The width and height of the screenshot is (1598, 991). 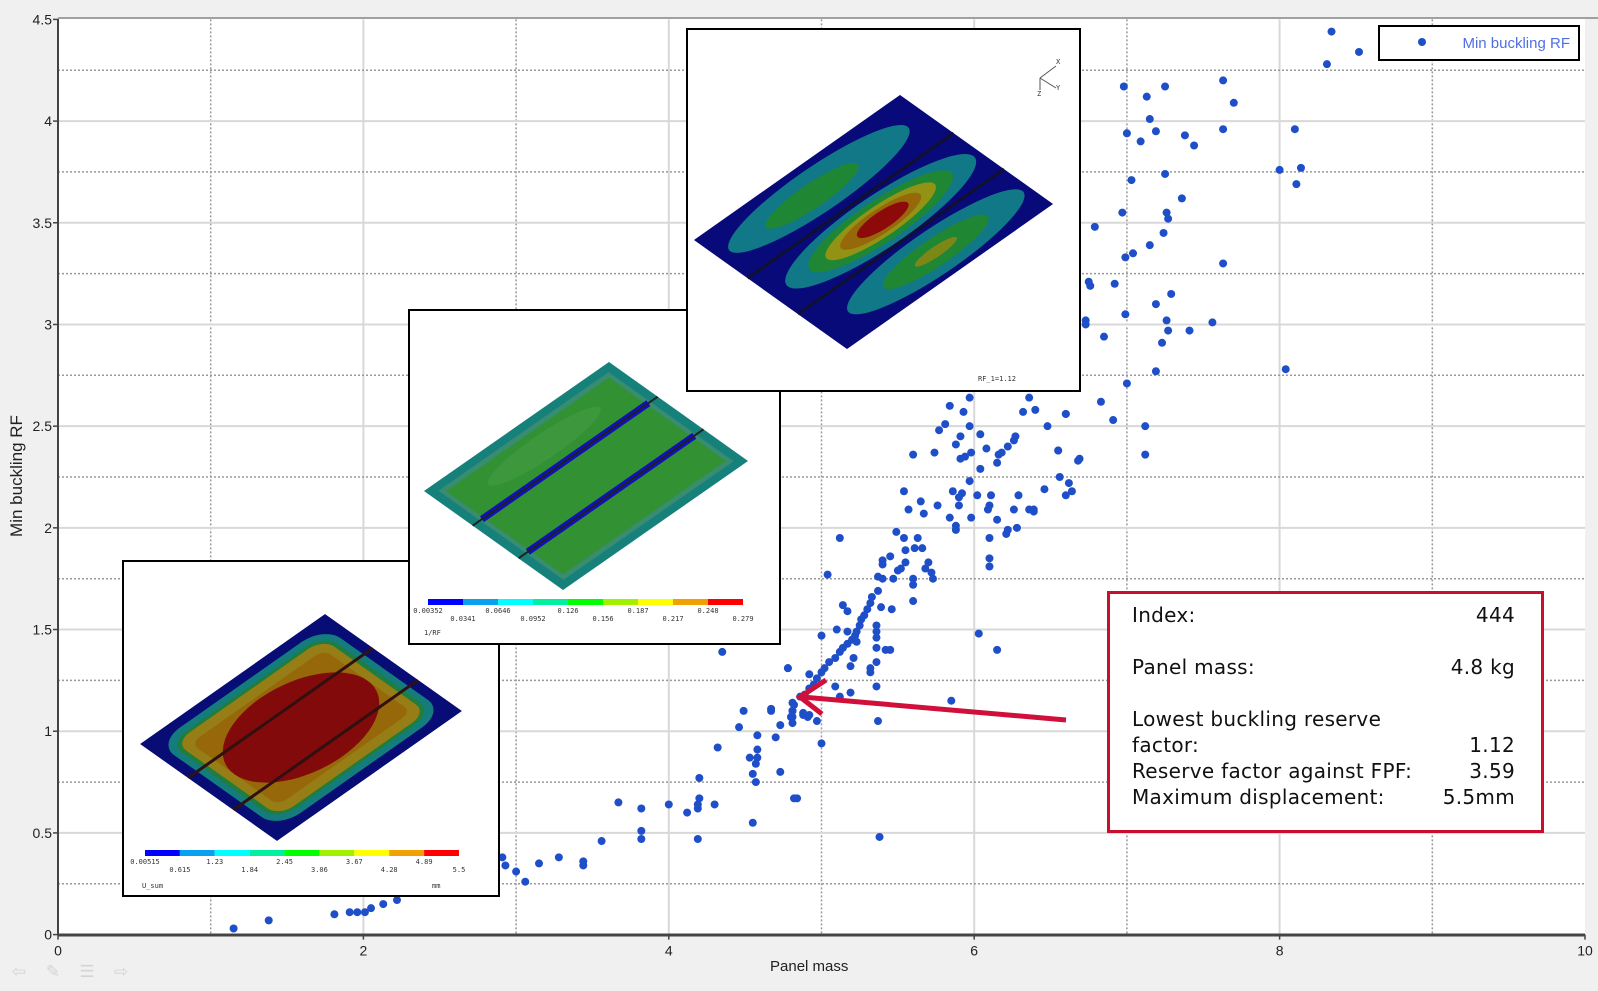 What do you see at coordinates (53, 971) in the screenshot?
I see `pen-icon: ✎` at bounding box center [53, 971].